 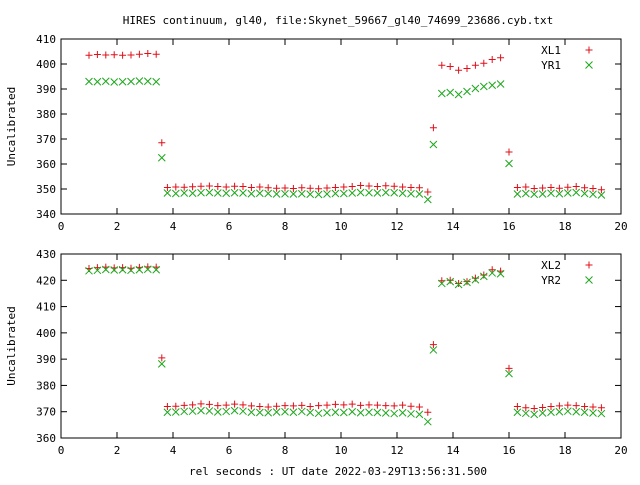 I want to click on x-tick-label: 6, so click(x=229, y=226).